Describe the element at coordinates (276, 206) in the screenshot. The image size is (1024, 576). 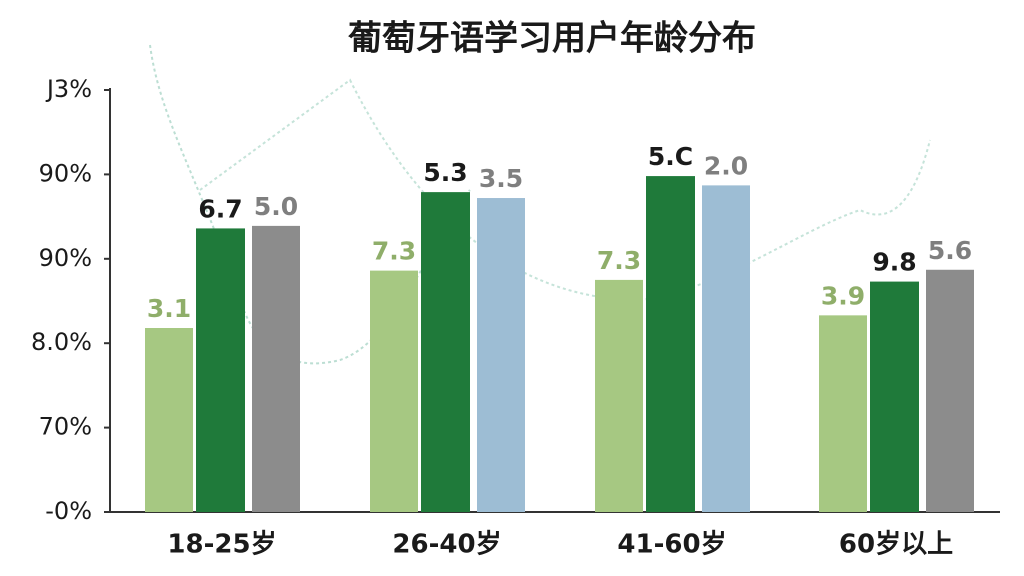
I see `data-label: 5.0` at that location.